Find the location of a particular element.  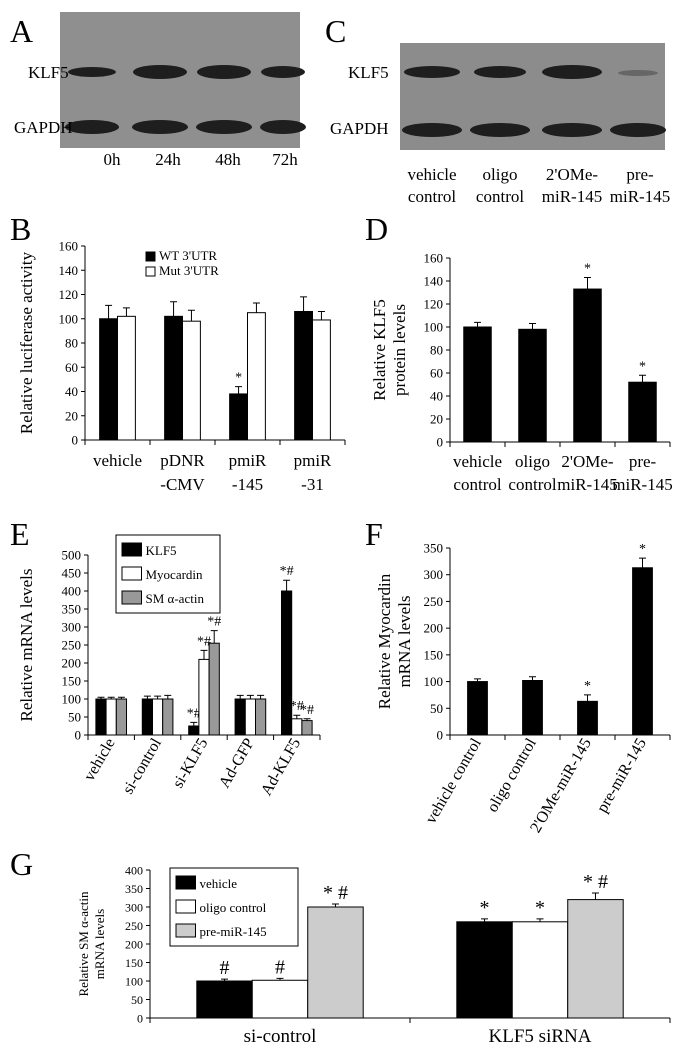

x-tick-label: Ad-GFP is located at coordinates (237, 763).